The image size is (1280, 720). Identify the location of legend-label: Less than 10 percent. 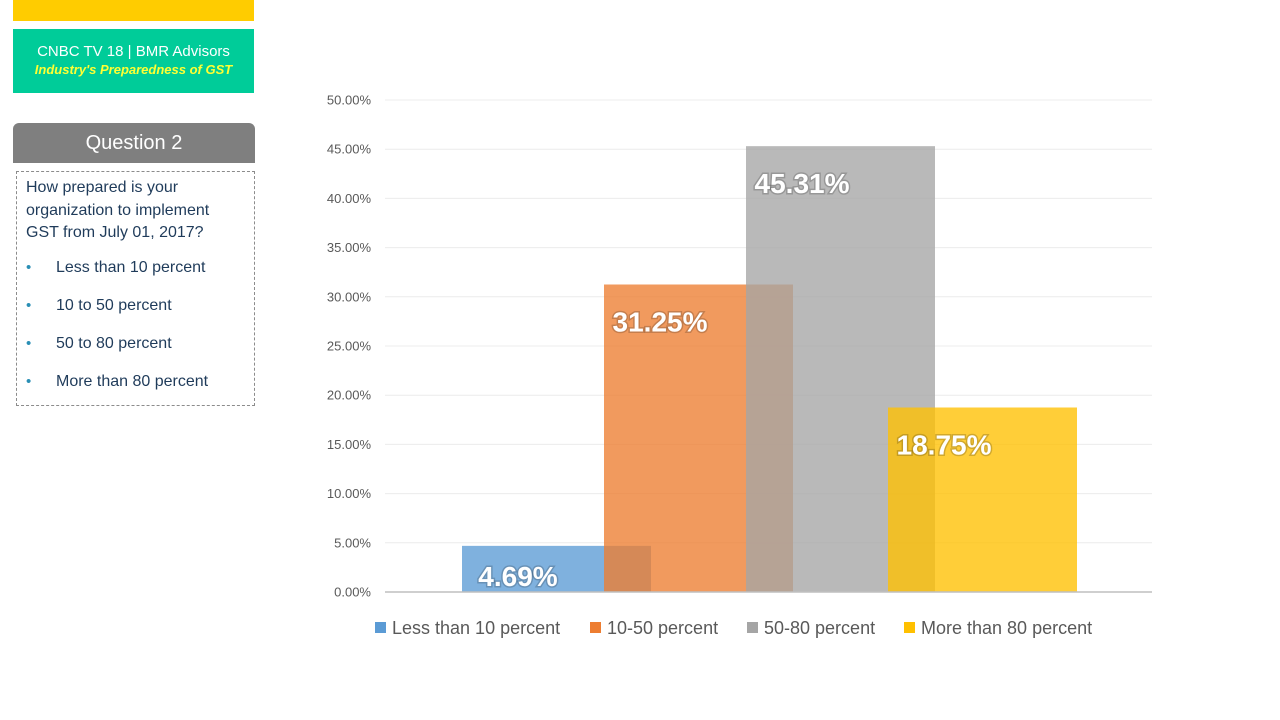
(476, 628).